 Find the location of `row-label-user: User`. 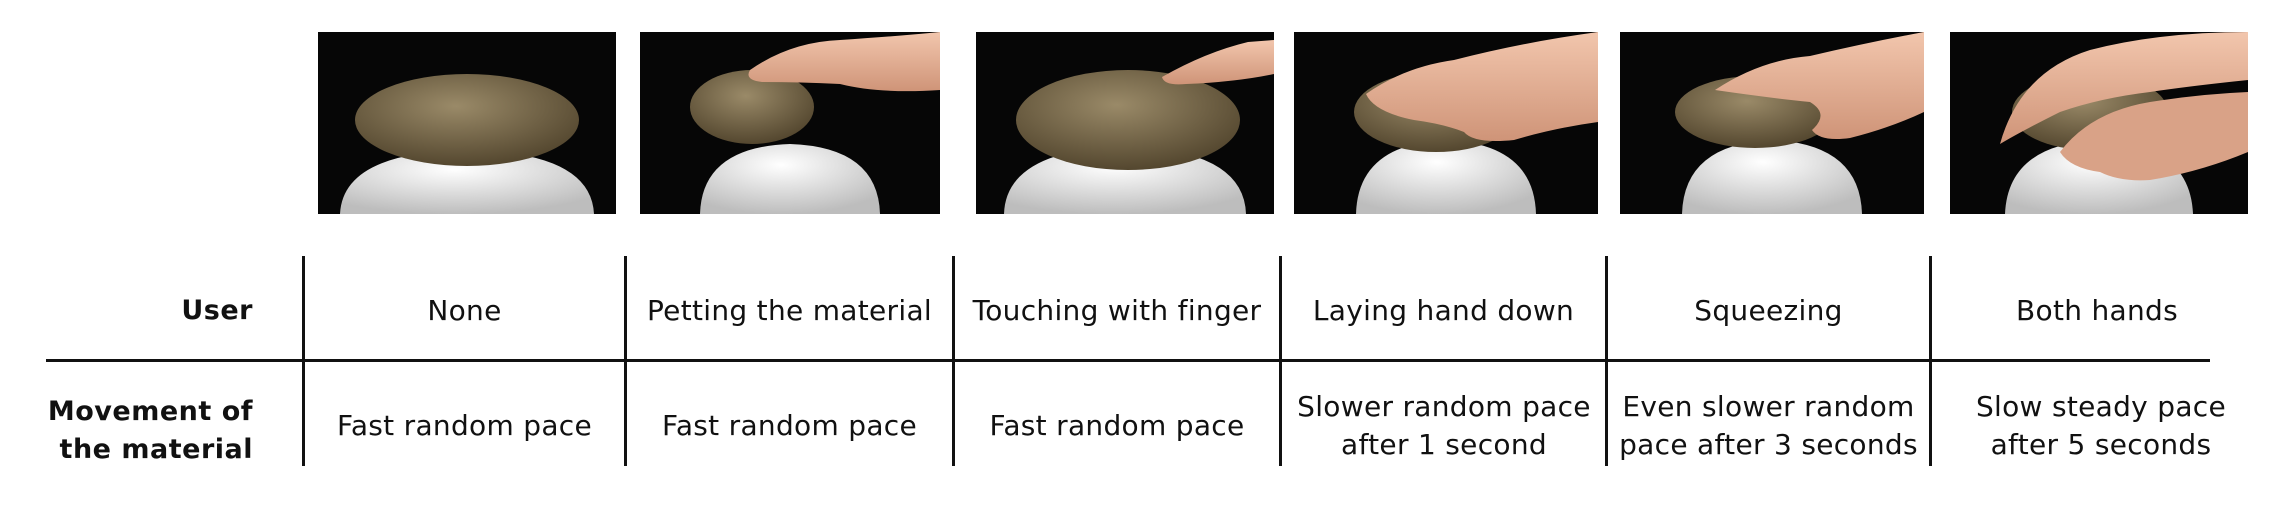

row-label-user: User is located at coordinates (217, 310).